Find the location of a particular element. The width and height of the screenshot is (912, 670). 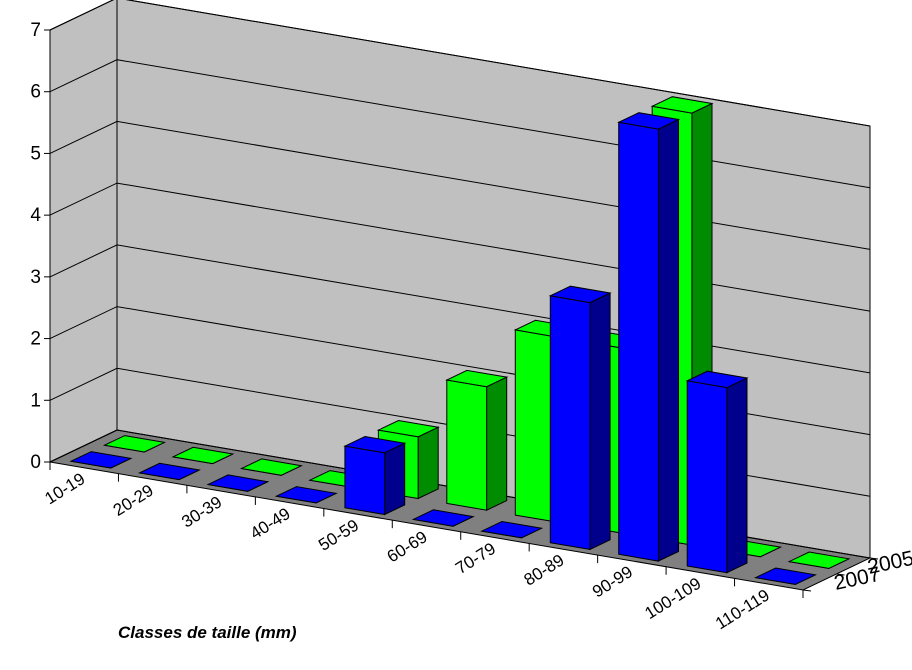

x-tick-label: 90-99 is located at coordinates (612, 581).